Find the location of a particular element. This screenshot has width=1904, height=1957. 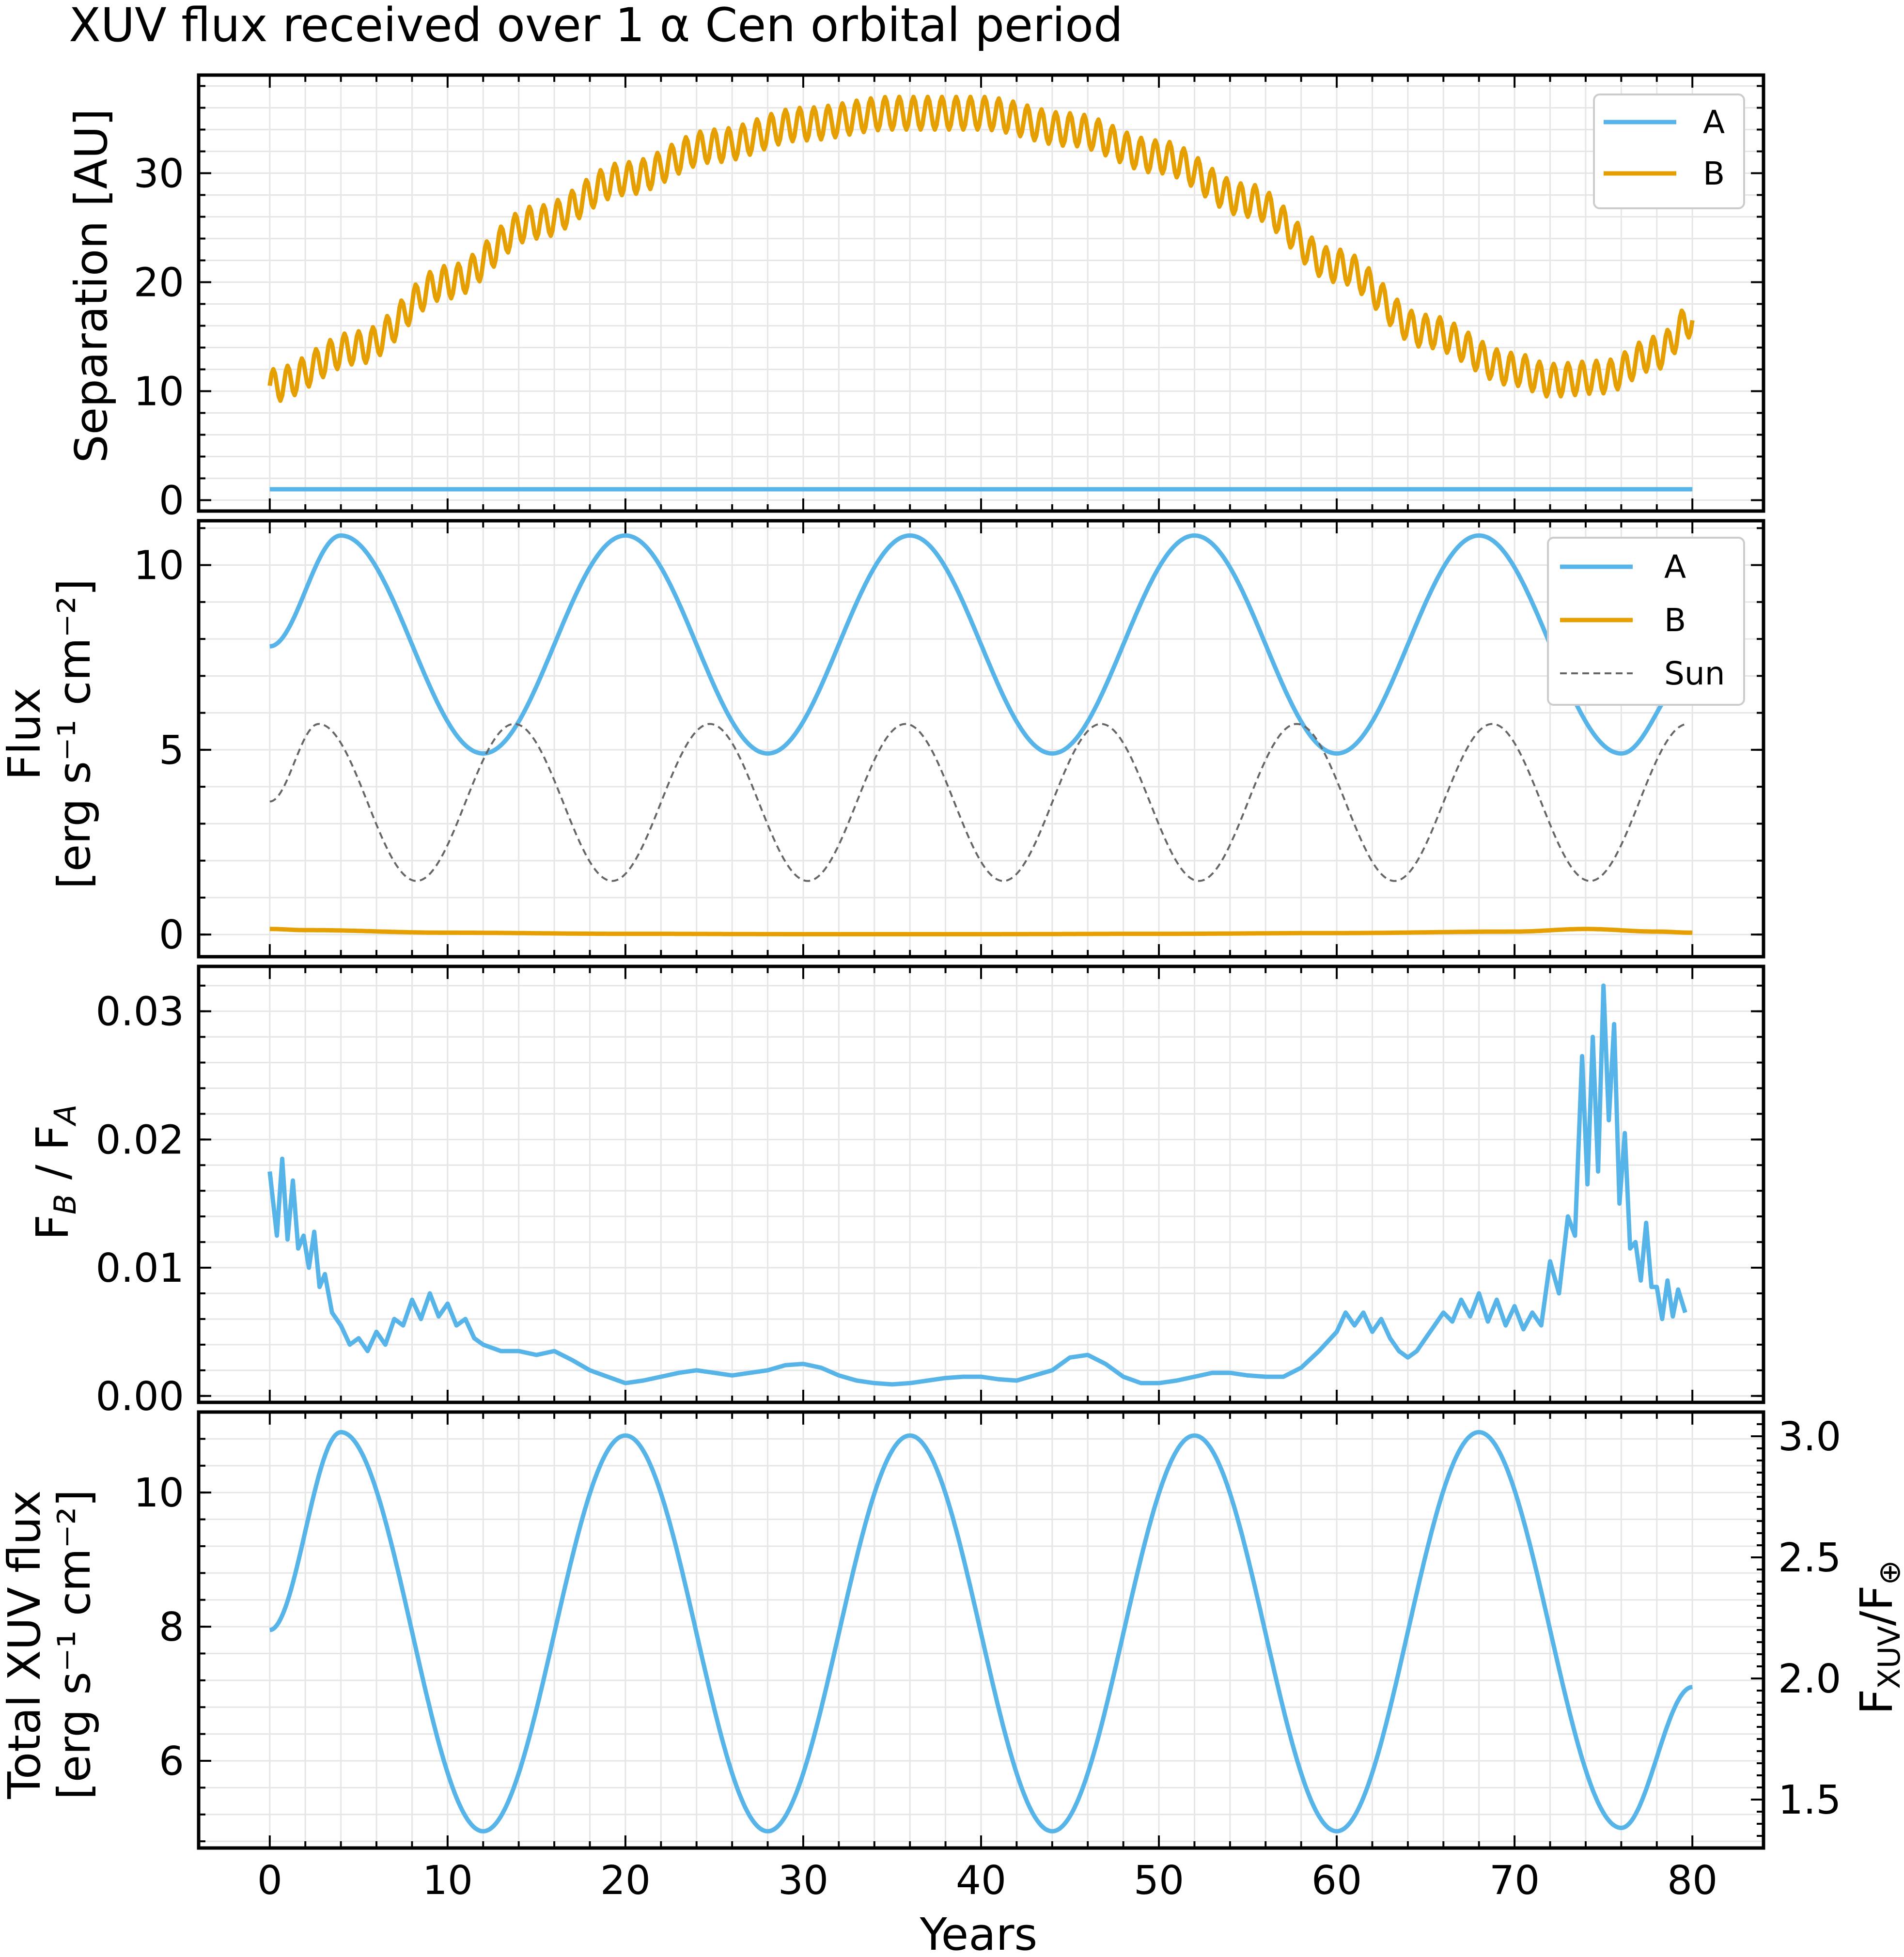

x-tick-label: 60 is located at coordinates (1337, 1881).